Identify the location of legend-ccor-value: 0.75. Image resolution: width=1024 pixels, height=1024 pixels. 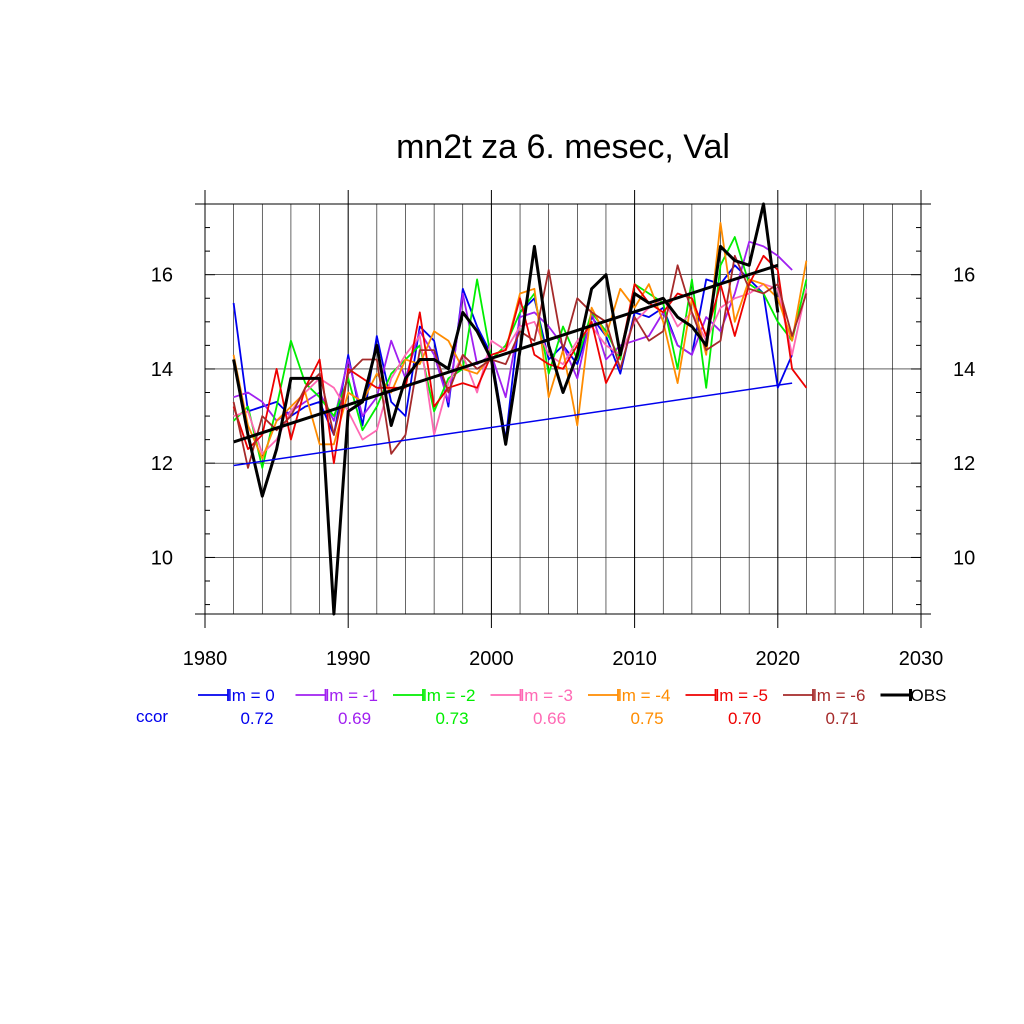
(646, 718).